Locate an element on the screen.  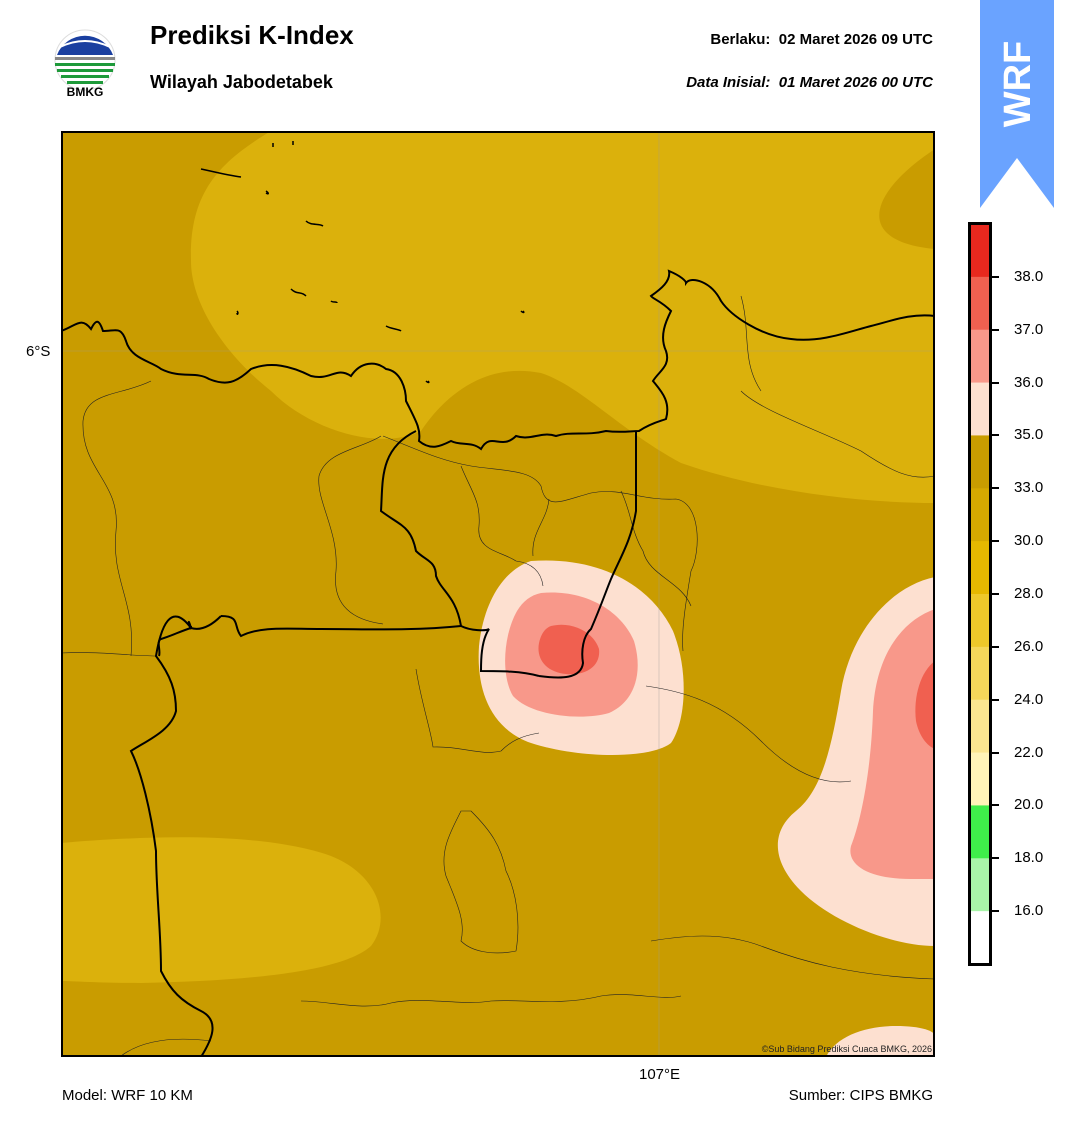
wrf-badge-text: WRF is located at coordinates (1018, 84).